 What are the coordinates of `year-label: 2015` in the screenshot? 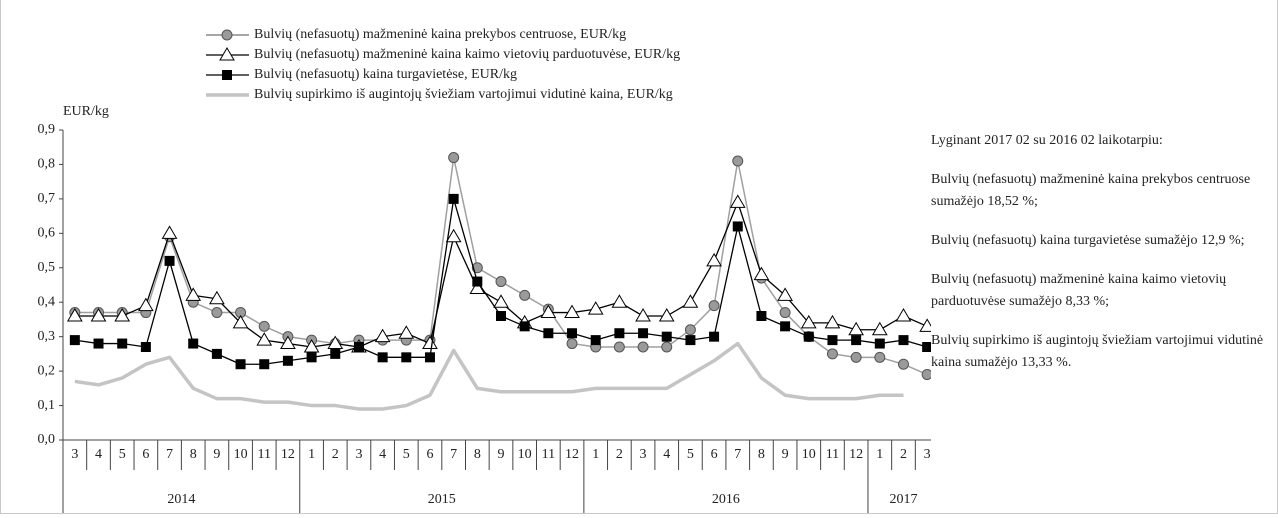 It's located at (442, 499).